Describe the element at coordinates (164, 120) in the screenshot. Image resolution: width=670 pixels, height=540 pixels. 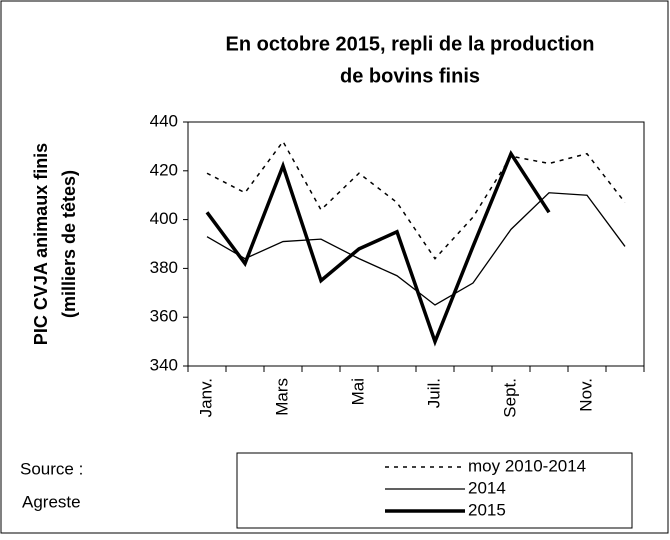
I see `y-tick-label: 440` at that location.